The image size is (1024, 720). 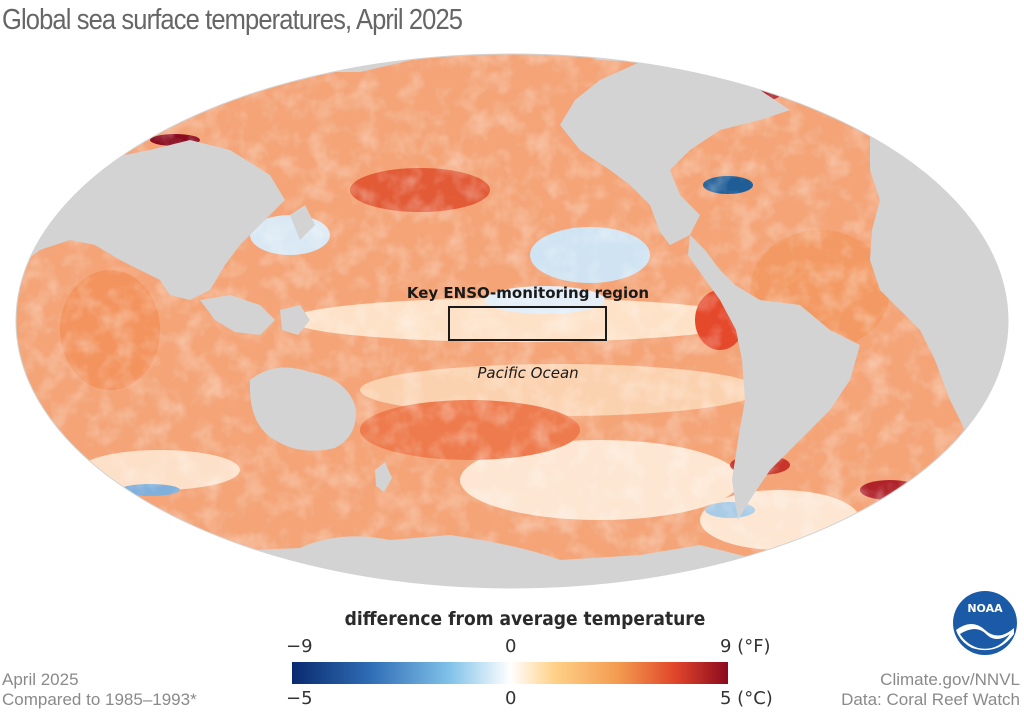 I want to click on footer-left: April 2025 Compared to 1985–1993*, so click(x=99, y=690).